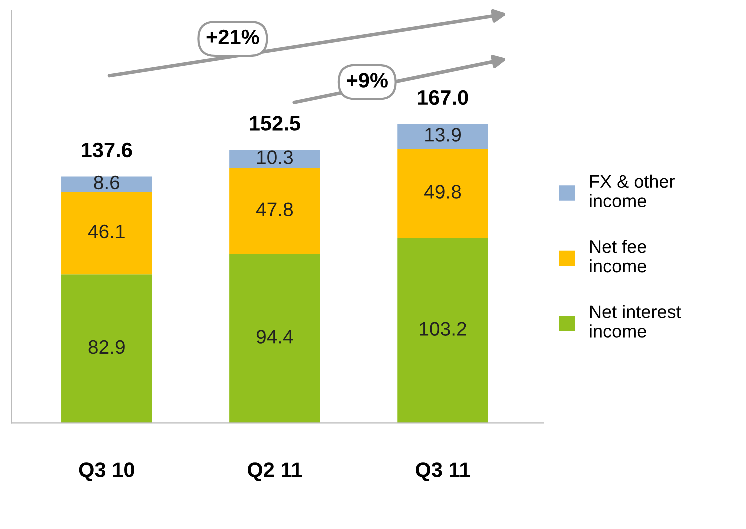 Image resolution: width=746 pixels, height=529 pixels. What do you see at coordinates (443, 472) in the screenshot?
I see `x-tick-label: Q3 11` at bounding box center [443, 472].